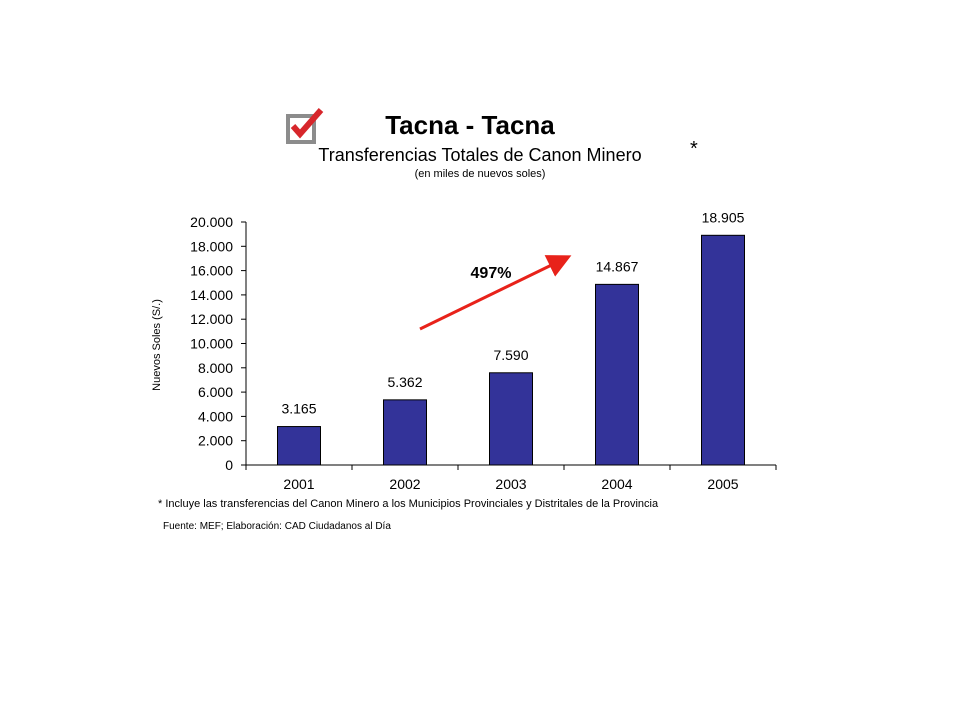 This screenshot has width=960, height=720. Describe the element at coordinates (215, 416) in the screenshot. I see `y-tick-label: 4.000` at that location.